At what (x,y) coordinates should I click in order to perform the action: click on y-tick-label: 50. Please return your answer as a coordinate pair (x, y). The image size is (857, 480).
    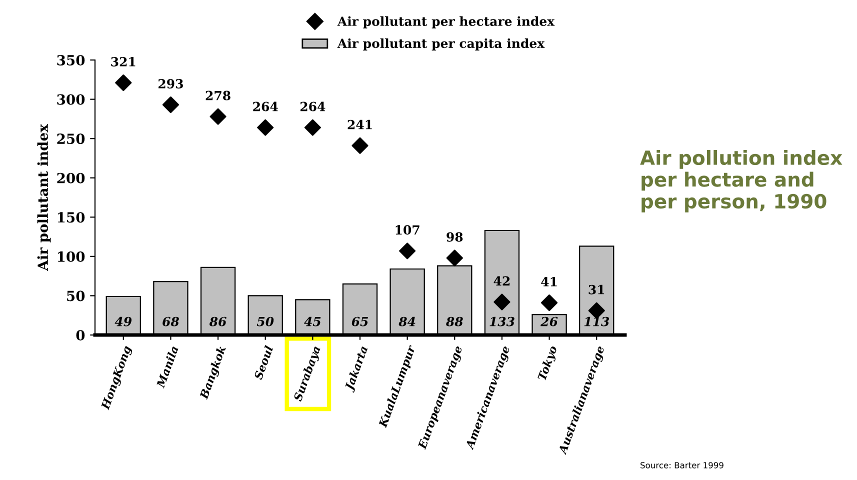
    Looking at the image, I should click on (76, 296).